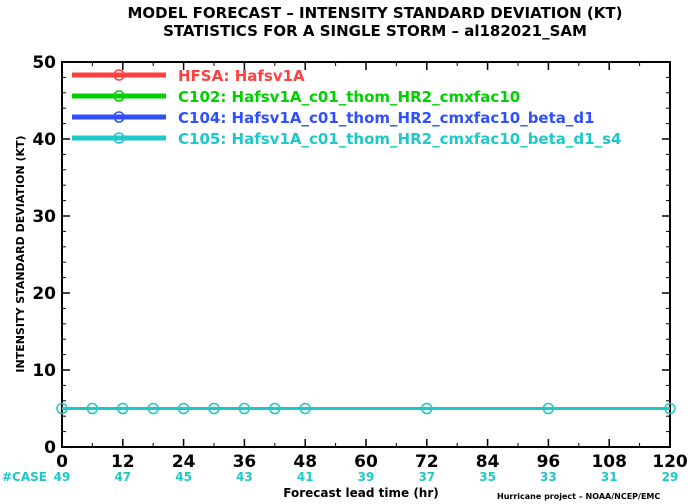 This screenshot has width=700, height=504. Describe the element at coordinates (670, 477) in the screenshot. I see `case-count: 29` at that location.